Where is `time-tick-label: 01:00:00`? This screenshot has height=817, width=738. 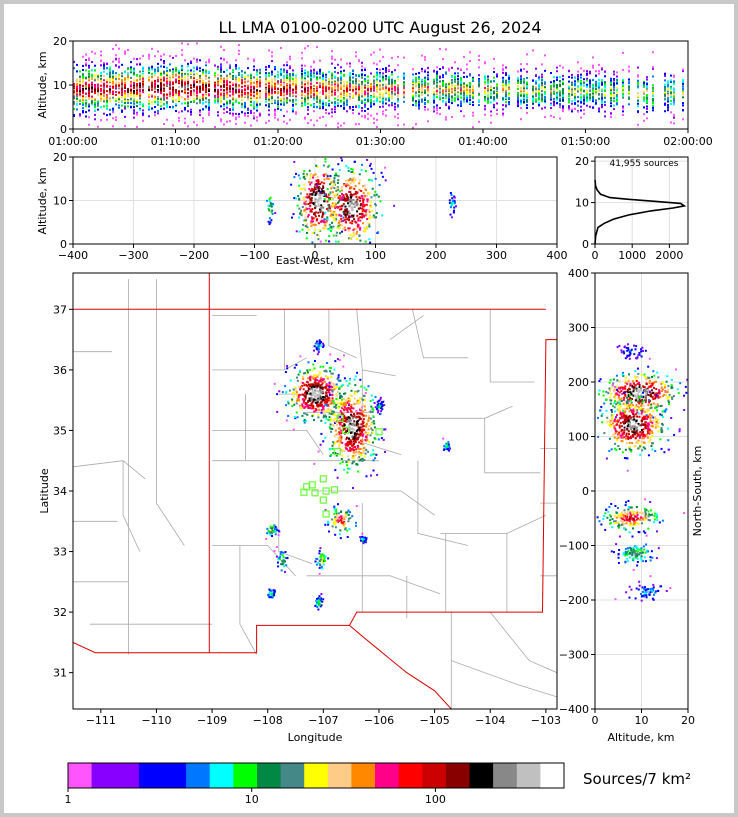
time-tick-label: 01:00:00 is located at coordinates (72, 141).